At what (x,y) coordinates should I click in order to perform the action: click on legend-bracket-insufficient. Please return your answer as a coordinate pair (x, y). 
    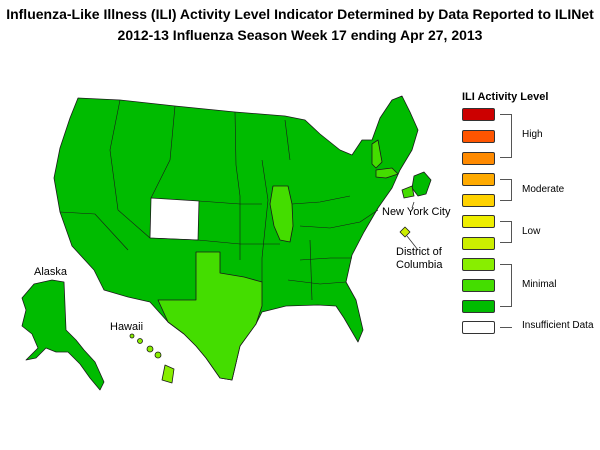
    Looking at the image, I should click on (506, 327).